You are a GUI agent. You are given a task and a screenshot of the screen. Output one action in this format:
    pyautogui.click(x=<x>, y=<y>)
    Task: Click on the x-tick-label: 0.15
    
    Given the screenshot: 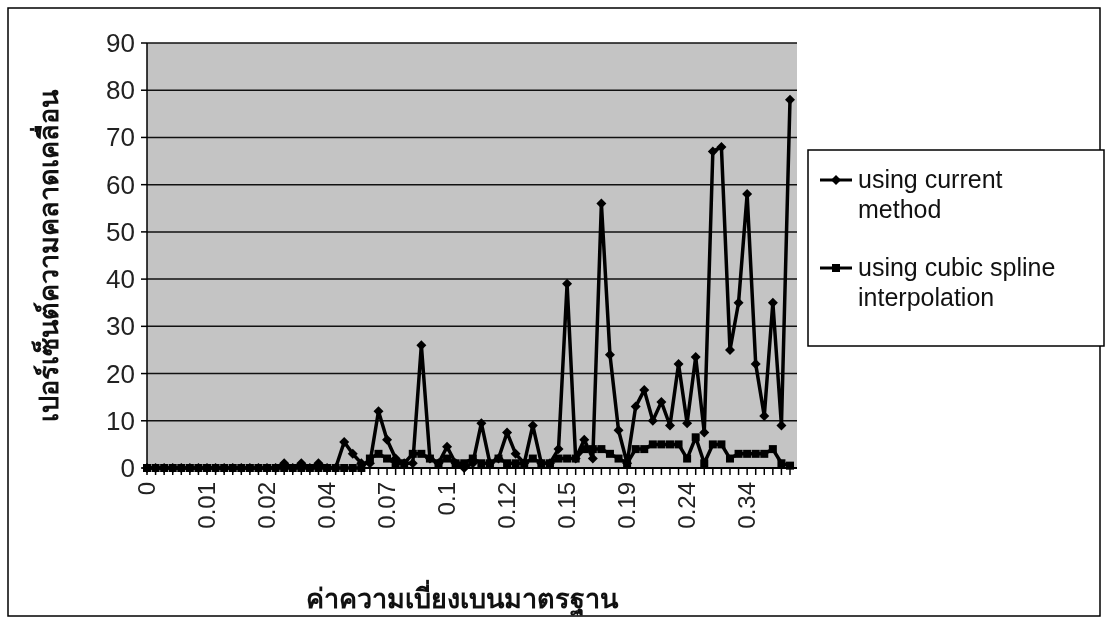 What is the action you would take?
    pyautogui.click(x=567, y=505)
    